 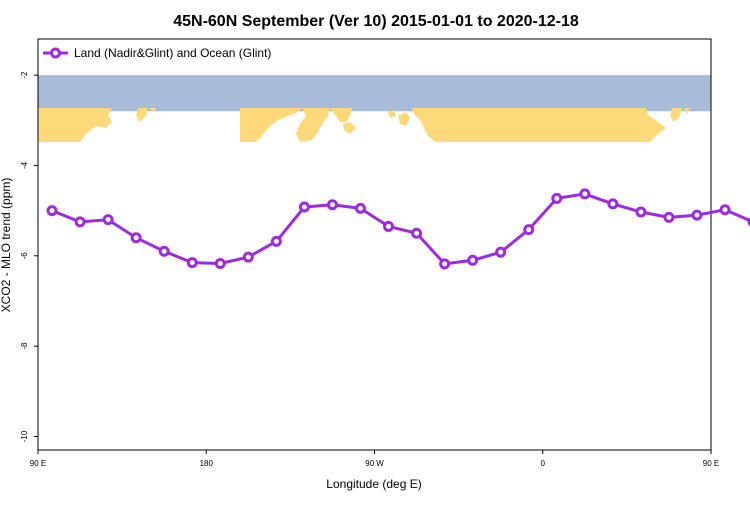 What do you see at coordinates (24, 75) in the screenshot?
I see `y-tick-label: -2` at bounding box center [24, 75].